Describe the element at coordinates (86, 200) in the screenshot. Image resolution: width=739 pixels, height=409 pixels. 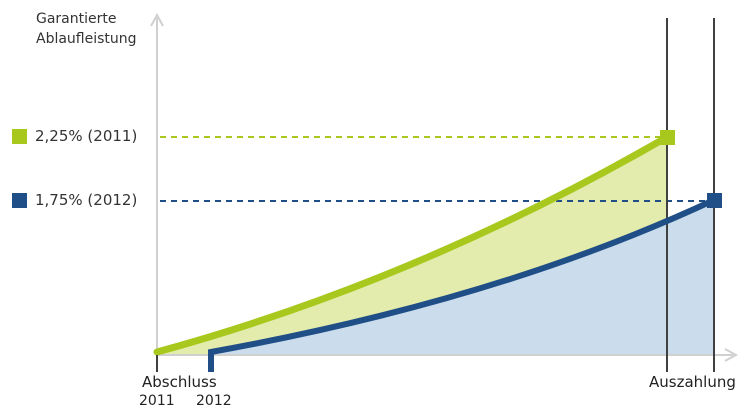
I see `legend-label-2012: 1,75% (2012)` at that location.